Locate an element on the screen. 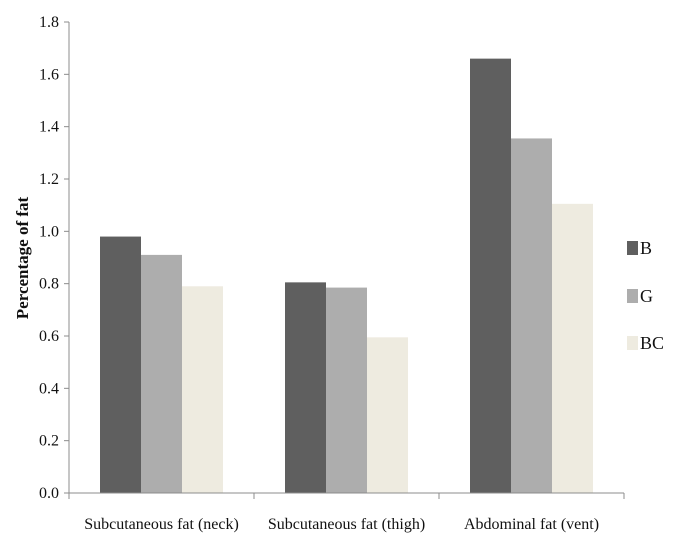 This screenshot has height=539, width=676. y-tick-label: 0.2 is located at coordinates (49, 441).